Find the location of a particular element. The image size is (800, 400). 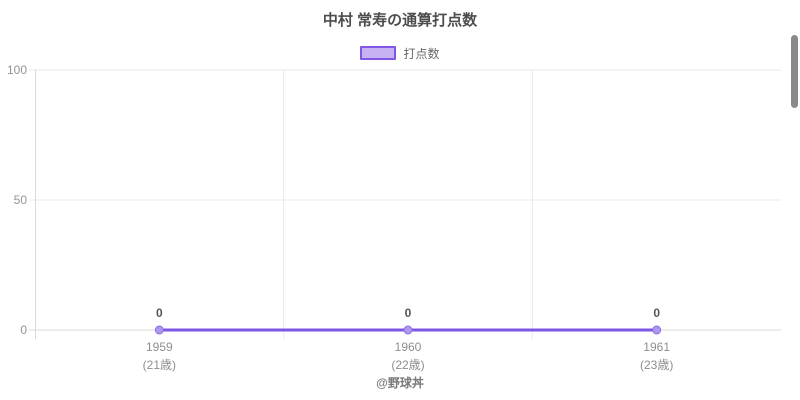

y-axis-tick-label: 50 is located at coordinates (20, 200).